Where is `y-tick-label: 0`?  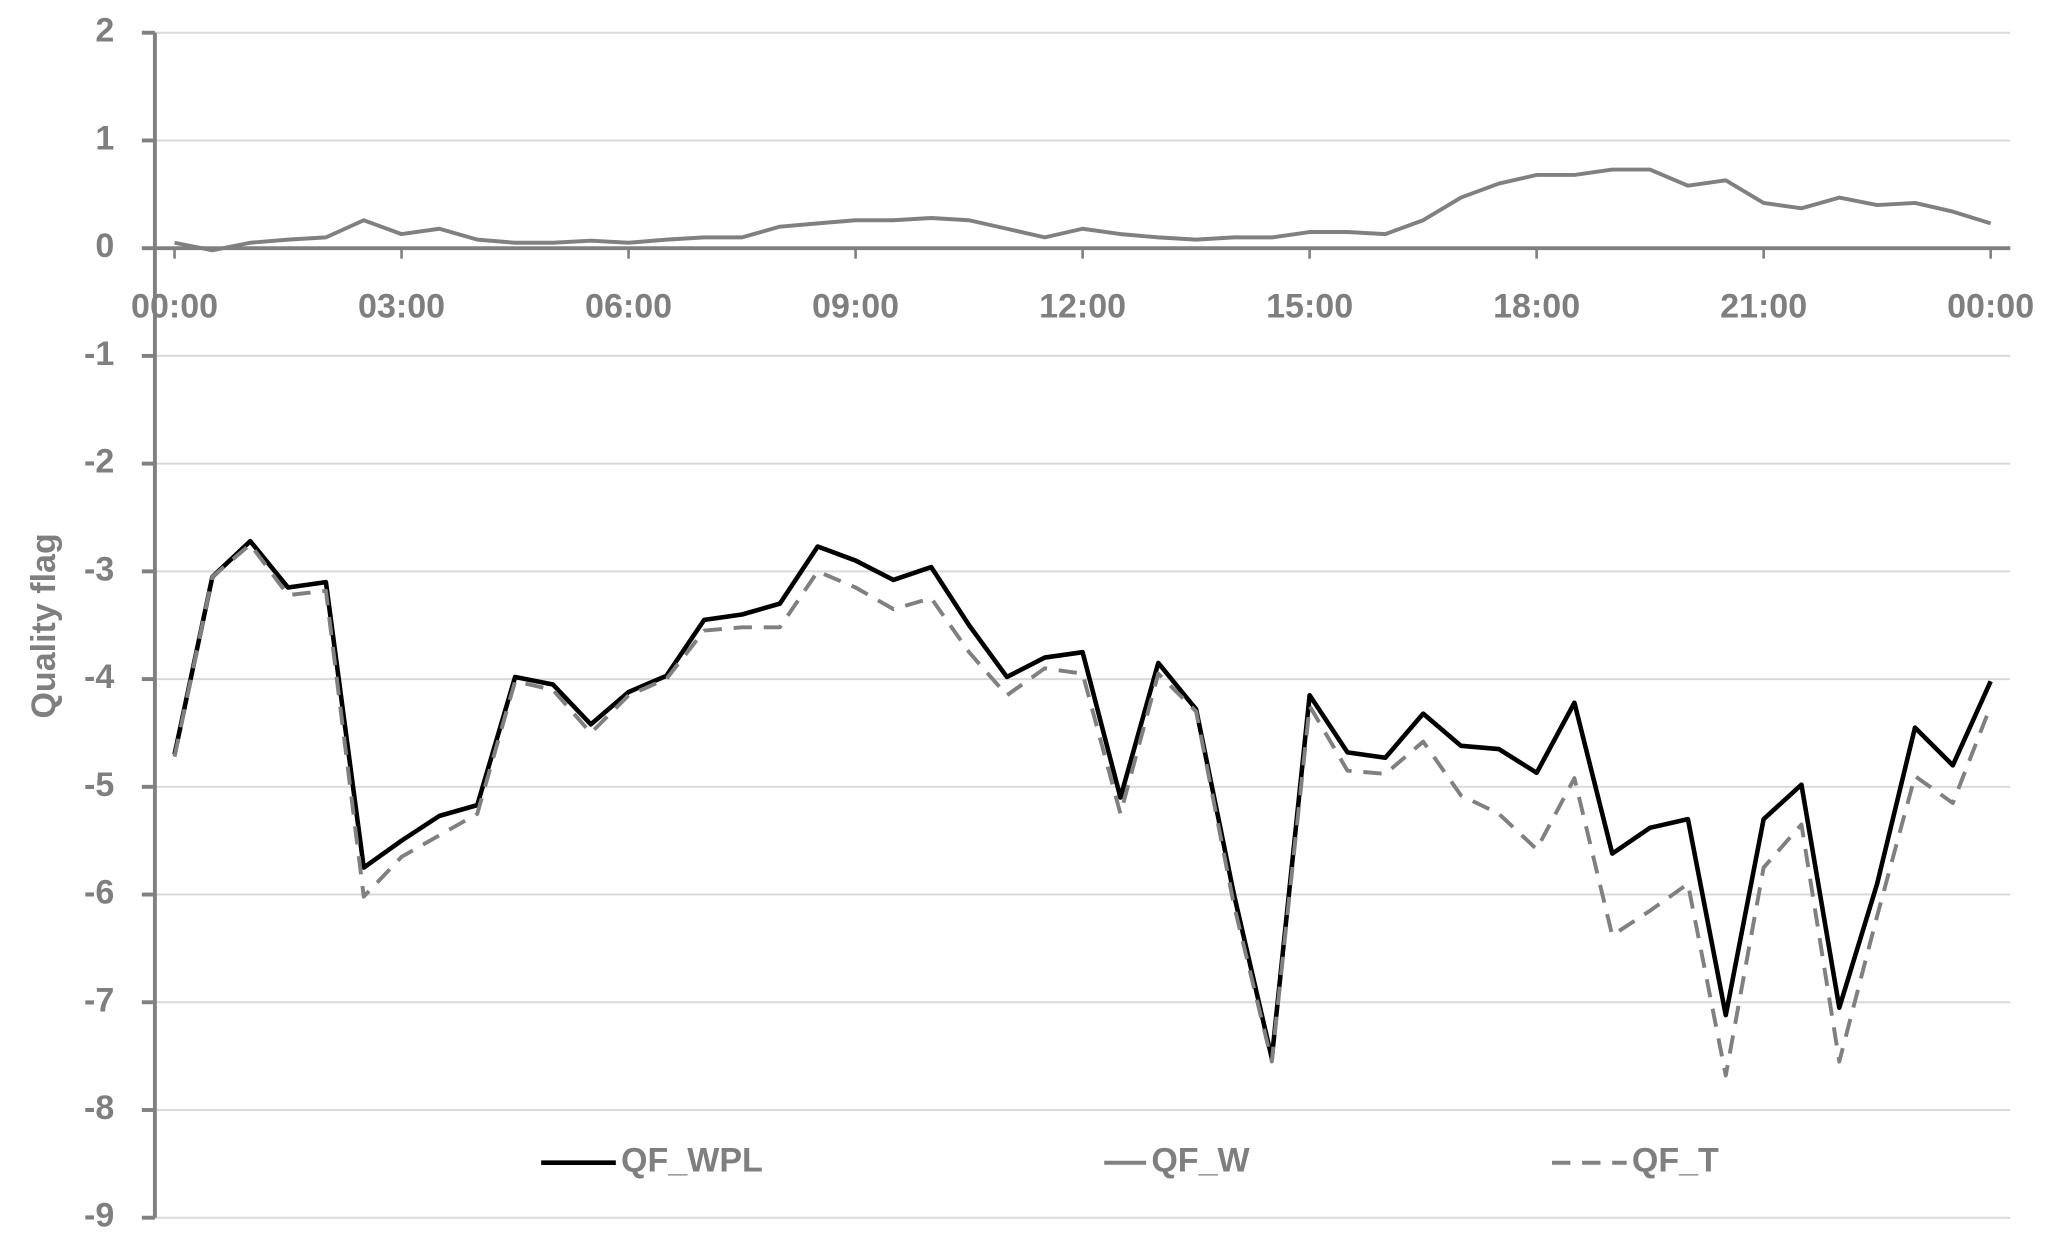 y-tick-label: 0 is located at coordinates (104, 246).